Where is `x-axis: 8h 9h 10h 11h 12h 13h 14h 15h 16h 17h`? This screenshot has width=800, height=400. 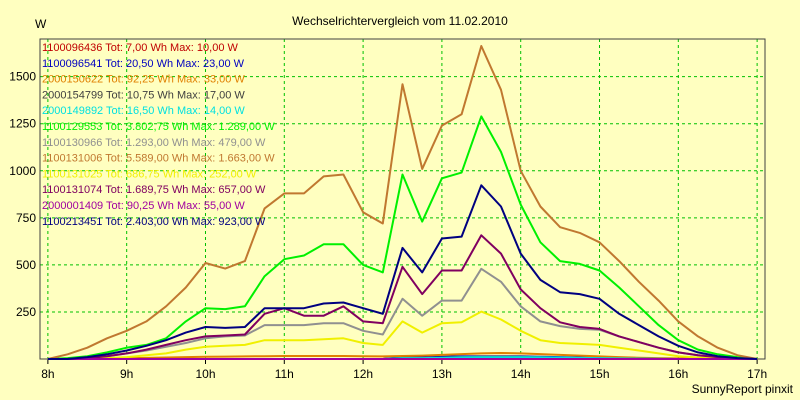
x-axis: 8h 9h 10h 11h 12h 13h 14h 15h 16h 17h is located at coordinates (404, 370).